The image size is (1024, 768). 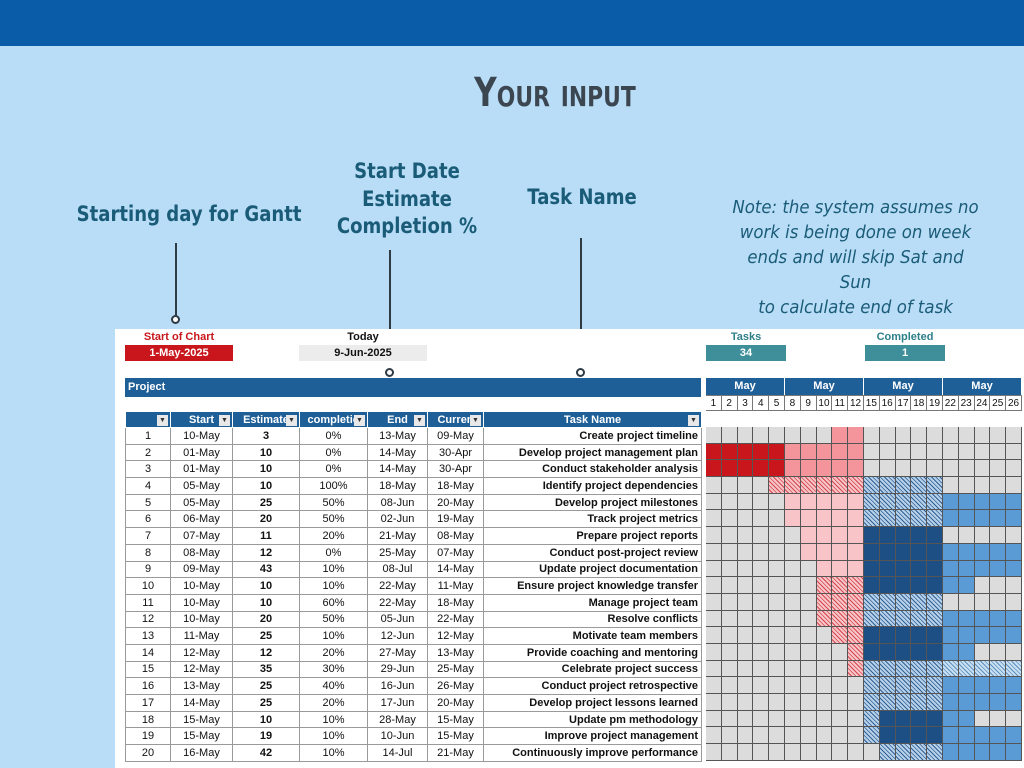 What do you see at coordinates (397, 486) in the screenshot?
I see `end-date-cell: 18-May` at bounding box center [397, 486].